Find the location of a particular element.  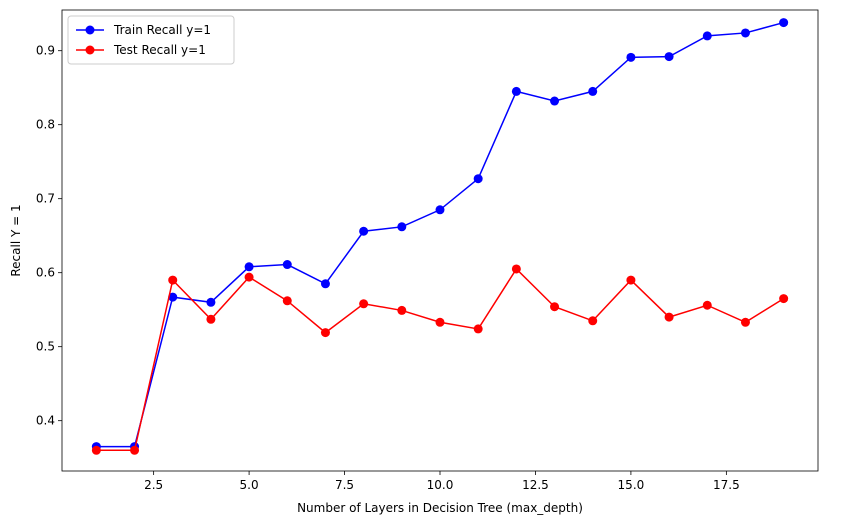

legend-label-2: Test Recall y=1 is located at coordinates (159, 50).